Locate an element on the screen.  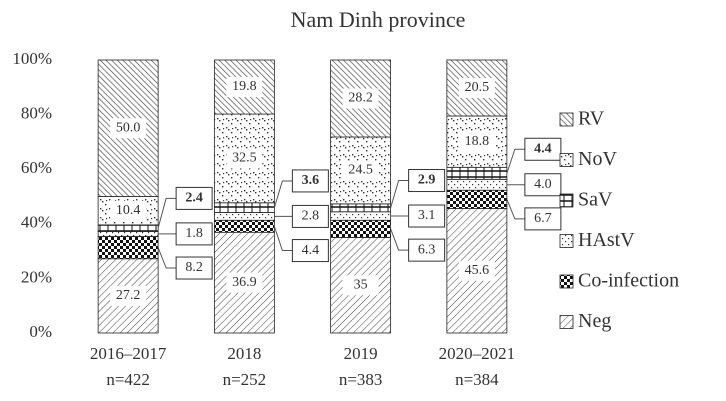
x-tick-label: 2020–2021 is located at coordinates (477, 353).